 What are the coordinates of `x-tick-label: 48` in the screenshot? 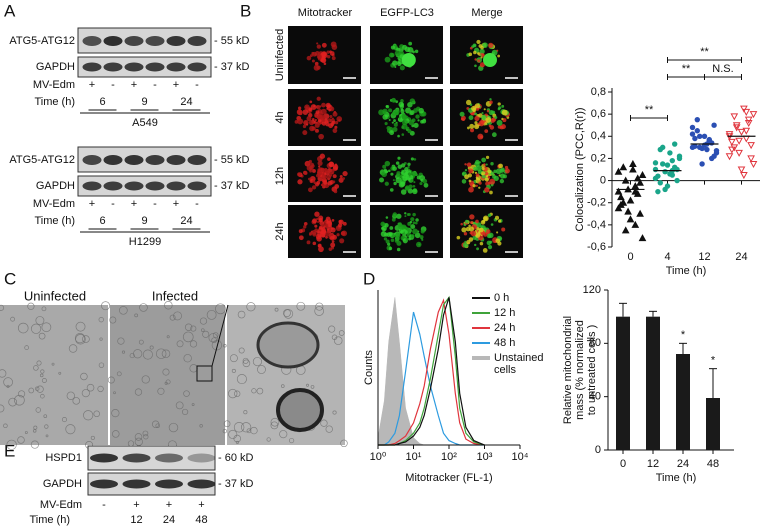 It's located at (713, 464).